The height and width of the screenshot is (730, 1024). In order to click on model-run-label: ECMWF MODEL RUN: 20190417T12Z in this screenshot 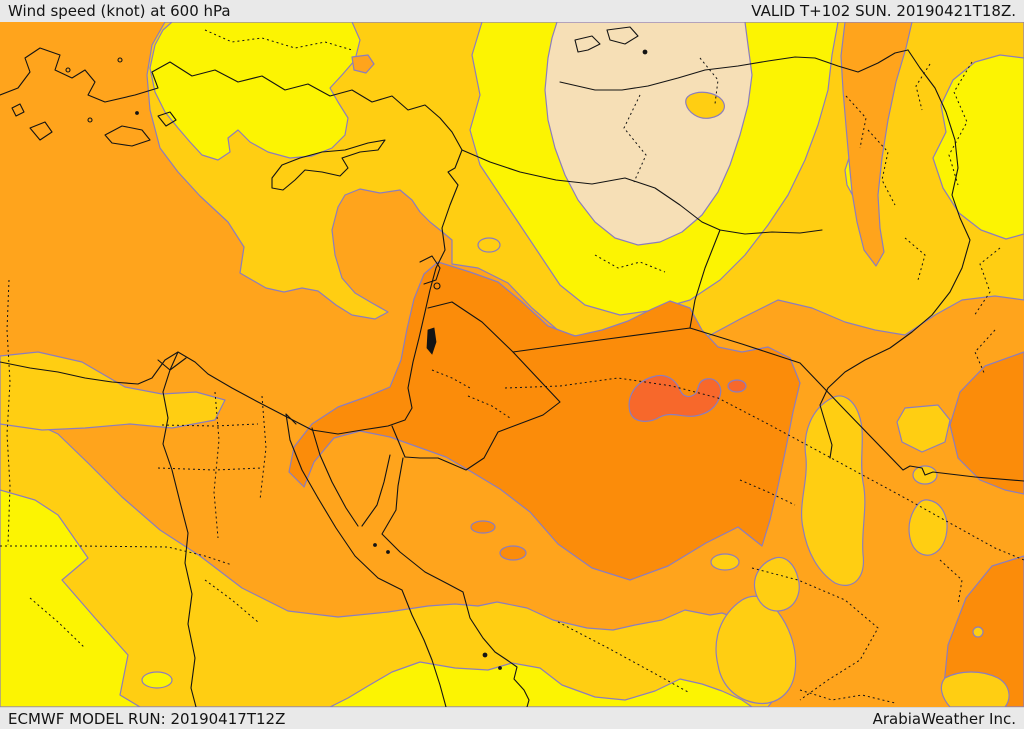, I will do `click(147, 718)`.